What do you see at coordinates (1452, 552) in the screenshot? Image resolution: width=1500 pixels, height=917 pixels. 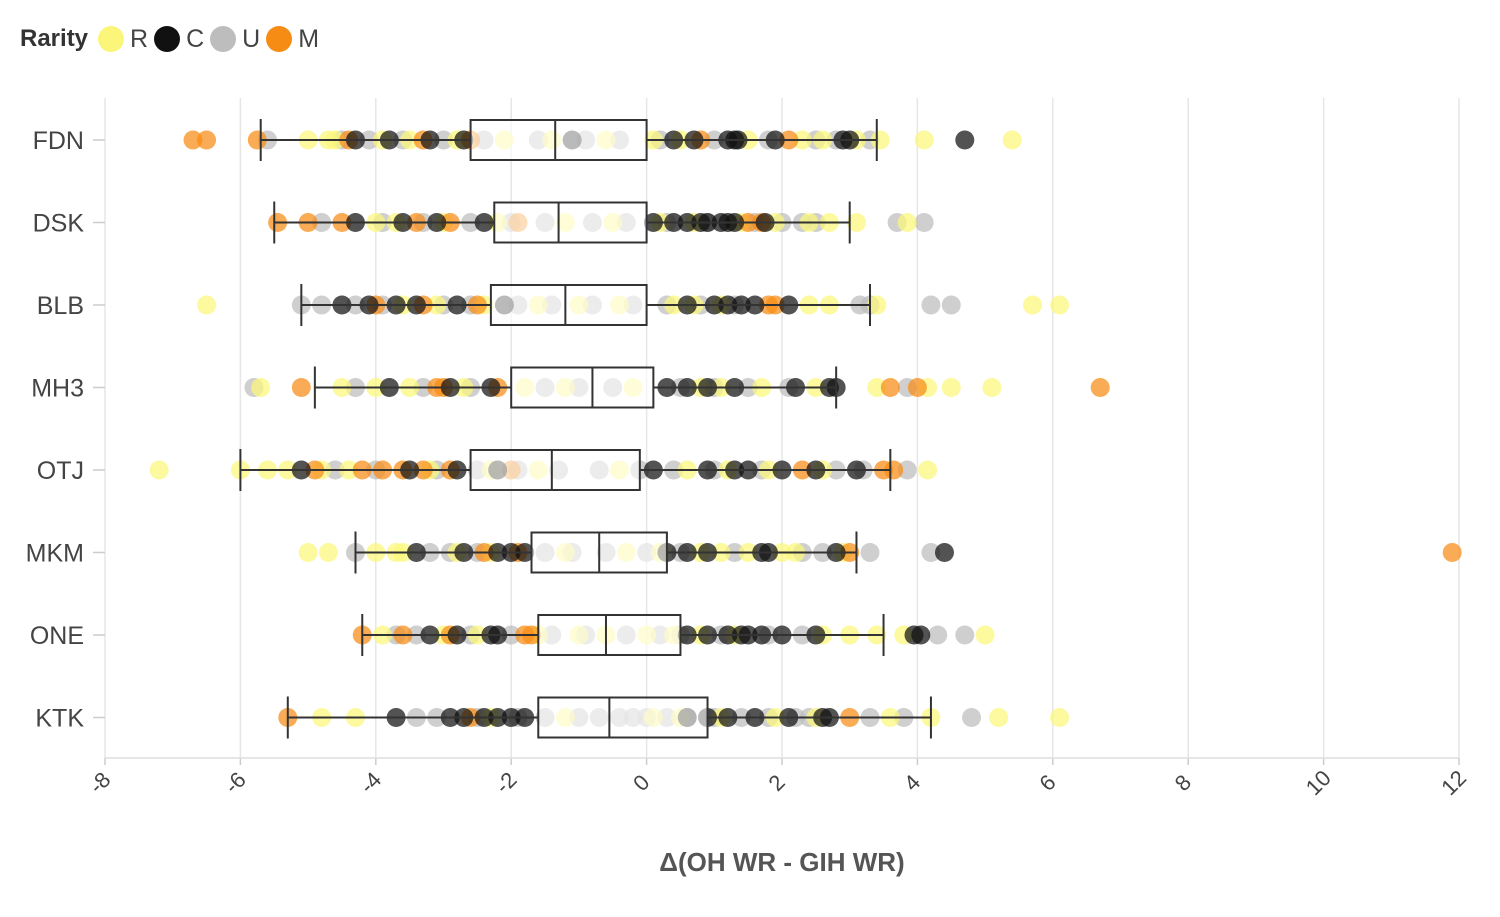 I see `point-mkm-m` at bounding box center [1452, 552].